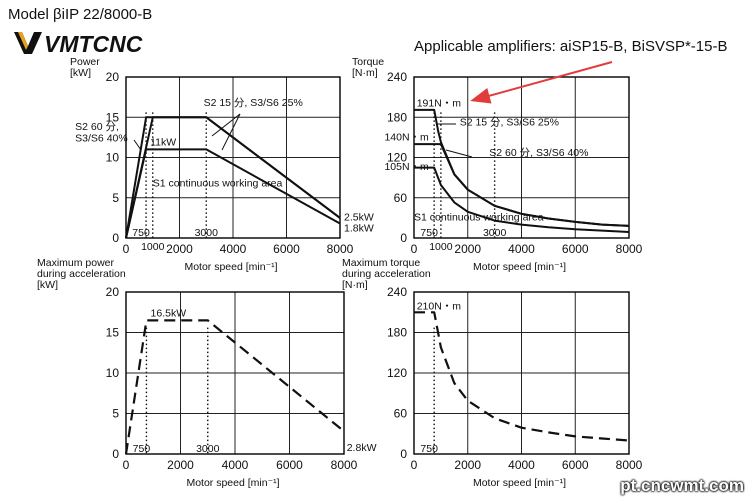 The width and height of the screenshot is (750, 500). Describe the element at coordinates (439, 104) in the screenshot. I see `chart-annotation: 191N・m` at that location.